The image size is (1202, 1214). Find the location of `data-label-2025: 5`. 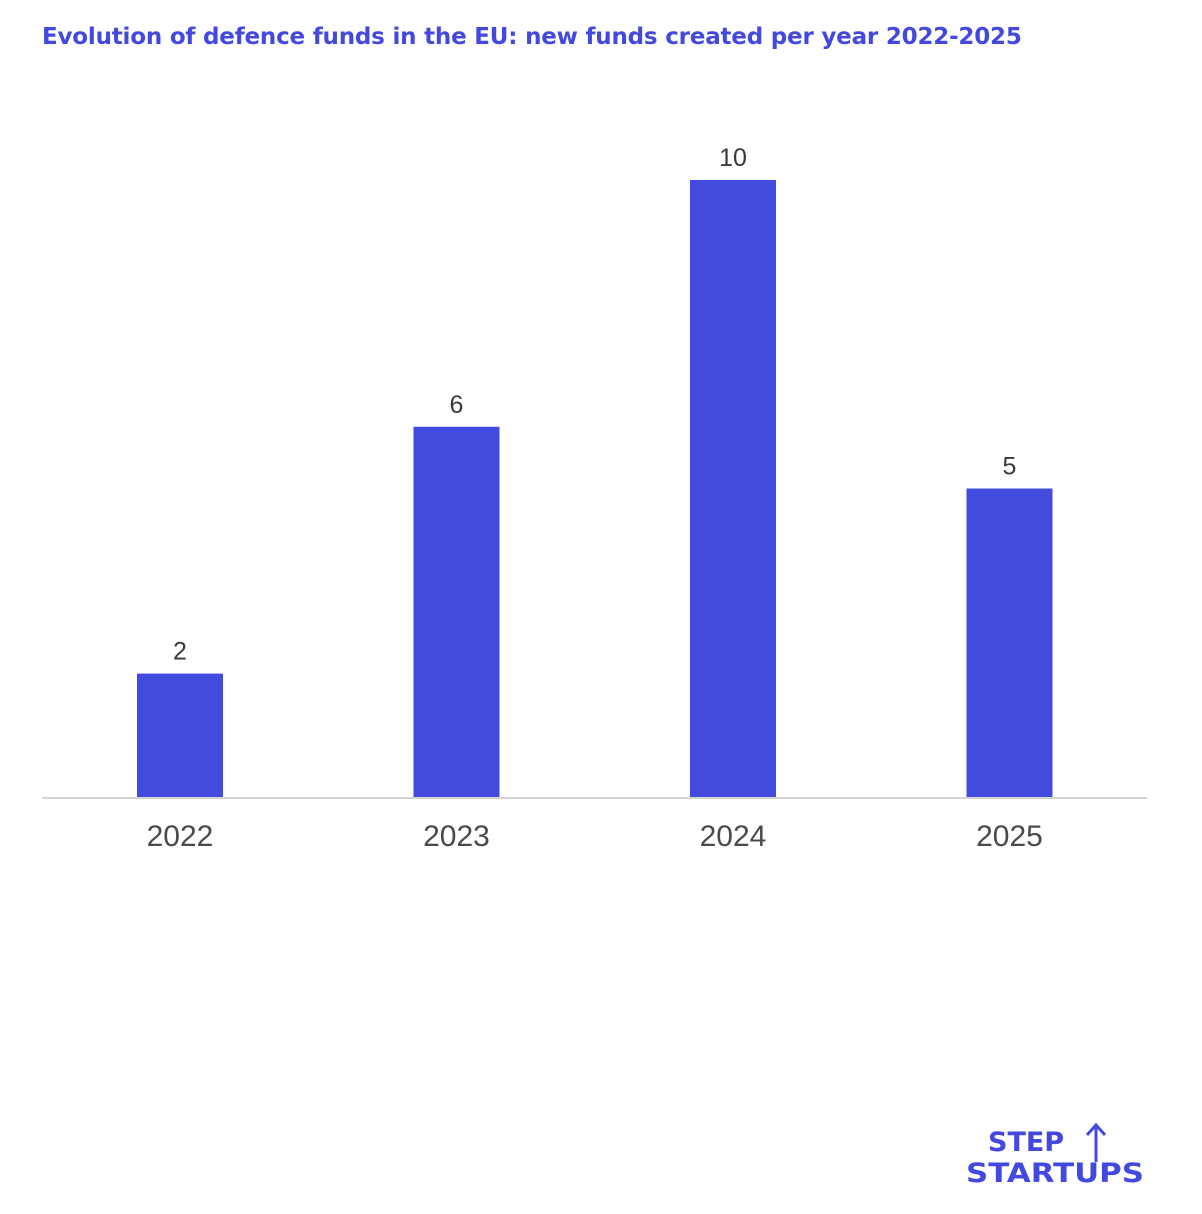

data-label-2025: 5 is located at coordinates (1010, 467).